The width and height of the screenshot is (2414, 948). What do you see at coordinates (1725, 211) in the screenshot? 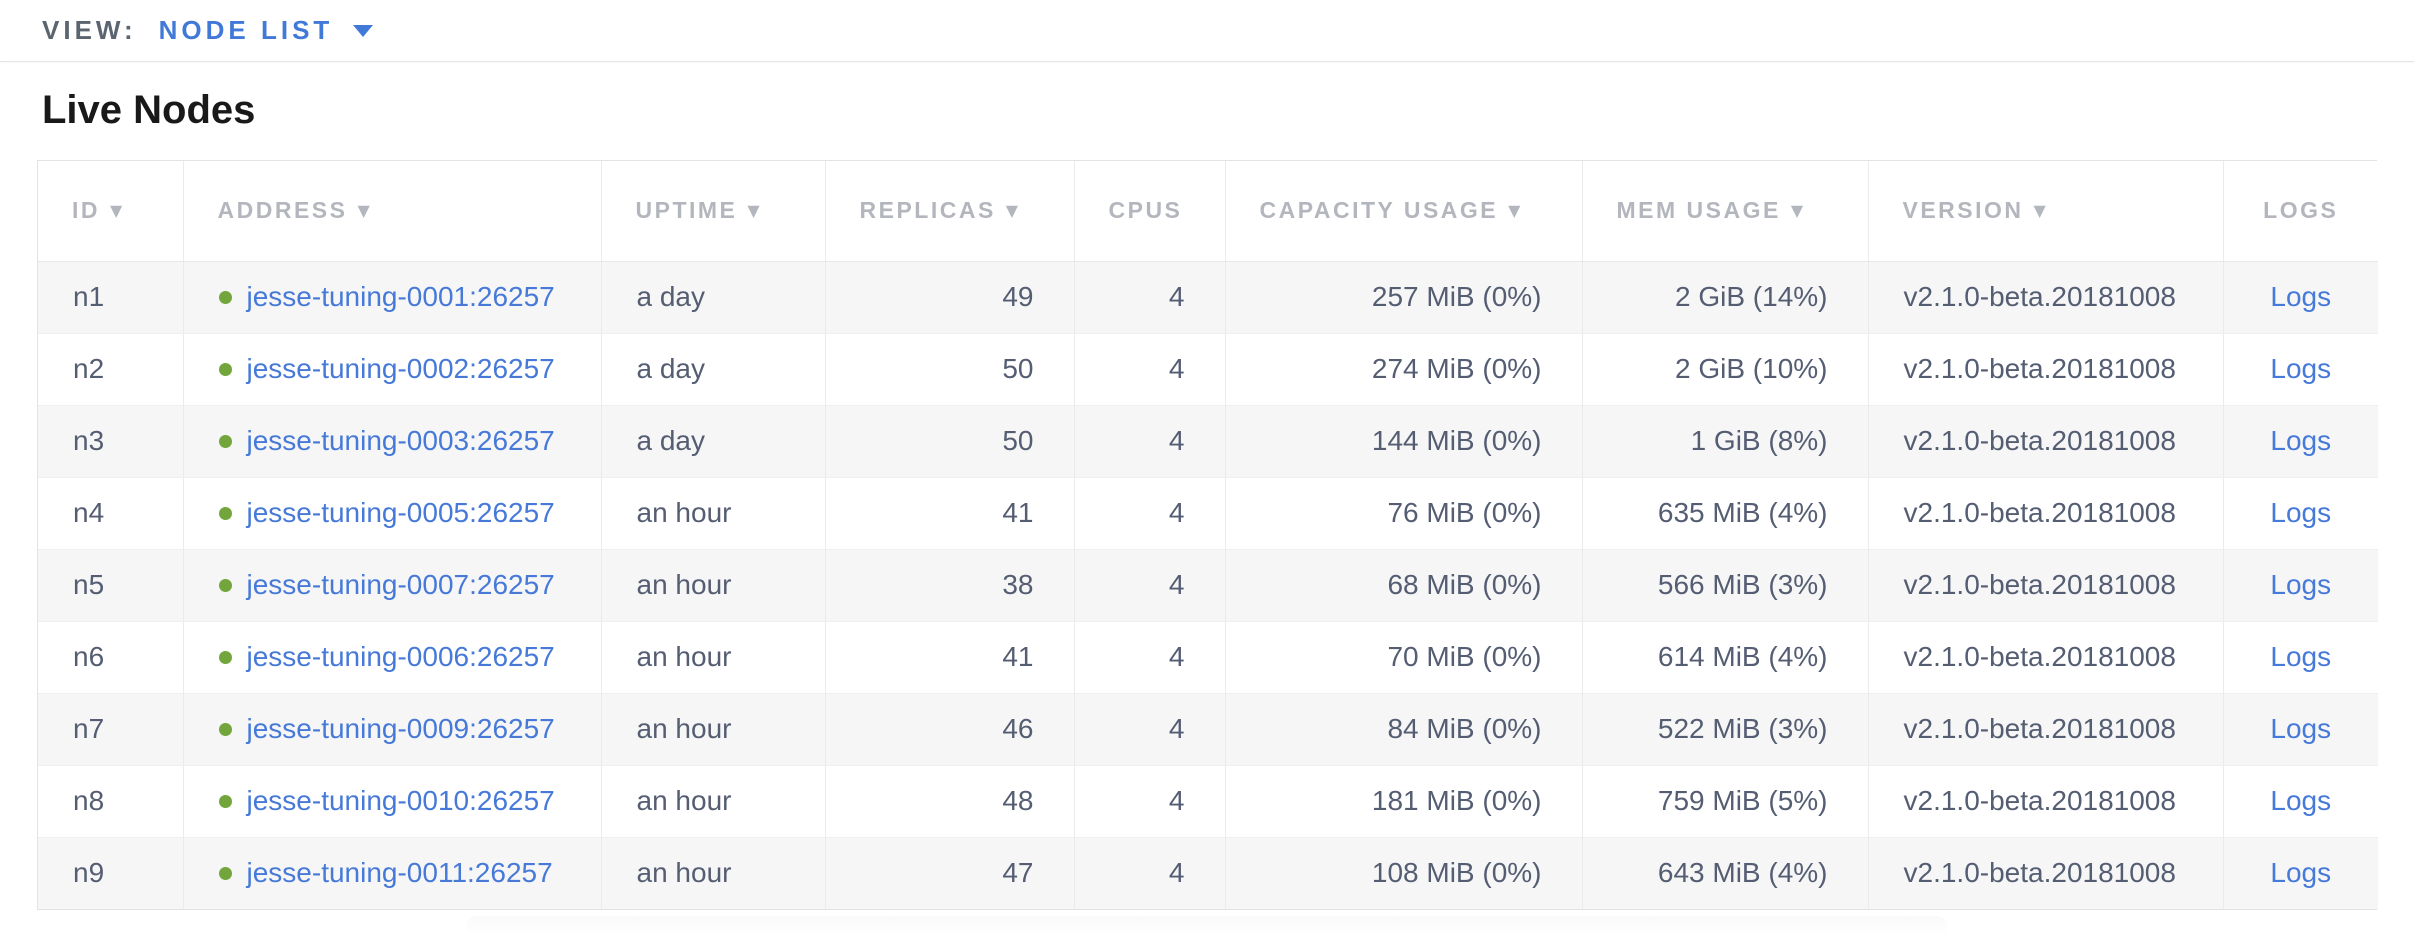
I see `column-header-mem_usage: MEM USAGE ▼` at bounding box center [1725, 211].